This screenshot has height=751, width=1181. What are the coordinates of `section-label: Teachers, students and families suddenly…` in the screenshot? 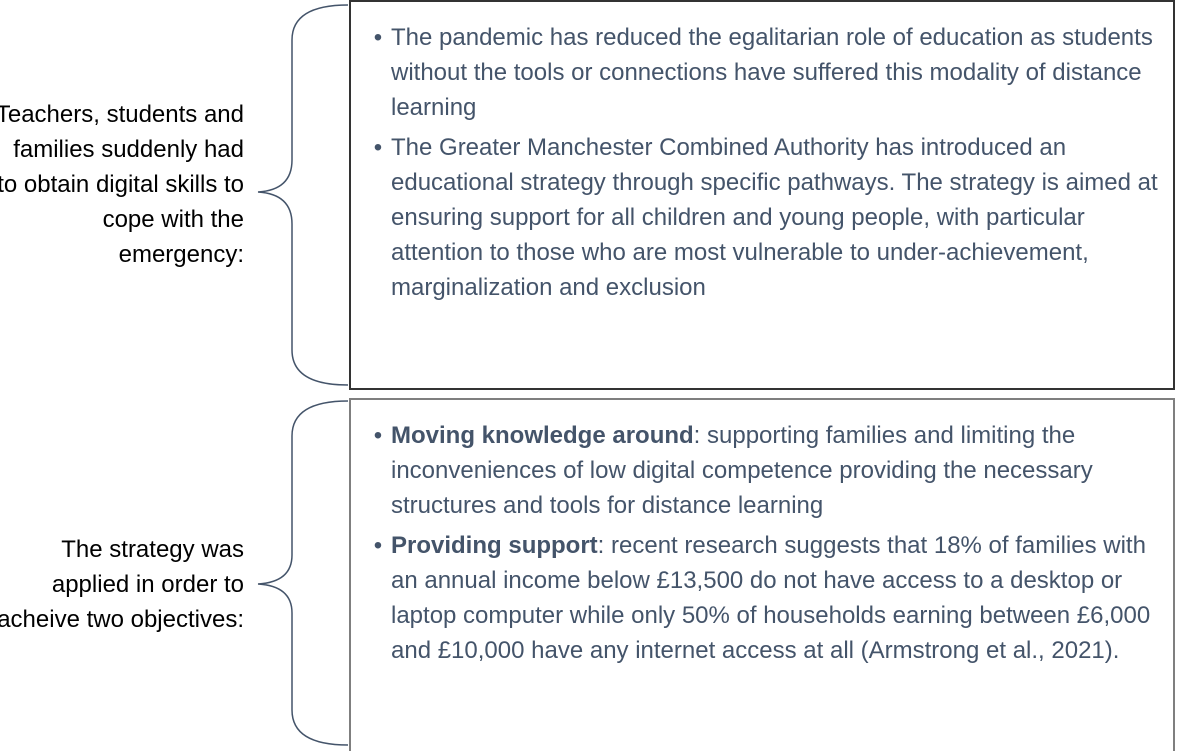 It's located at (122, 184).